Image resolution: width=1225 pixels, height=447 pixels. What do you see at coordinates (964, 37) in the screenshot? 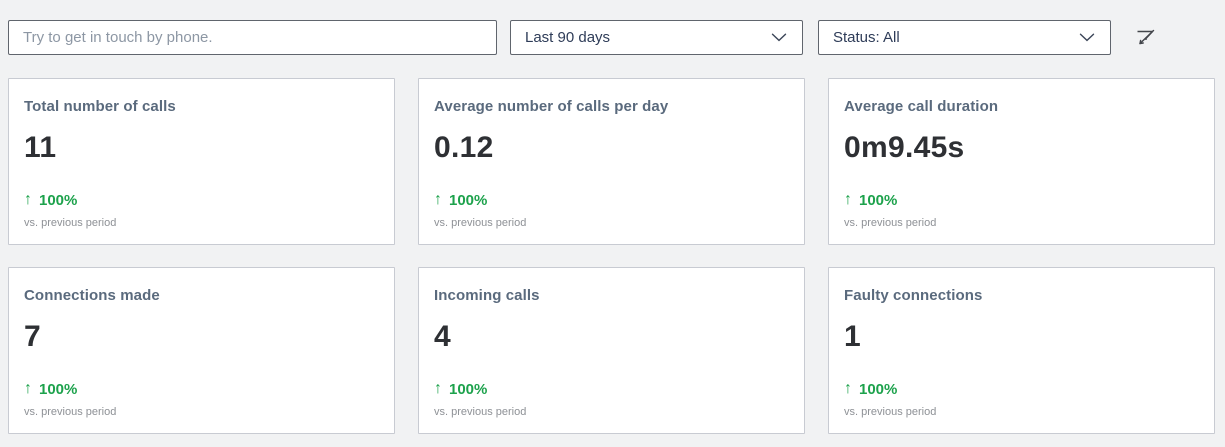
I see `status-select: Status: All` at bounding box center [964, 37].